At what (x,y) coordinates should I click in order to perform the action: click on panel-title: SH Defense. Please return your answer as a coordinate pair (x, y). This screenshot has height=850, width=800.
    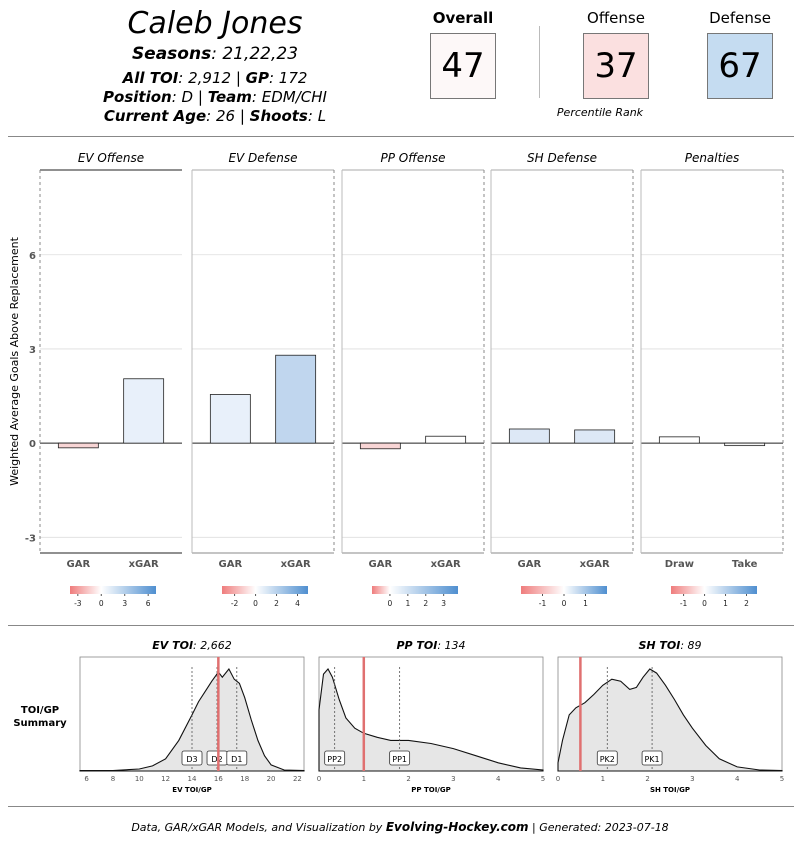
    Looking at the image, I should click on (562, 158).